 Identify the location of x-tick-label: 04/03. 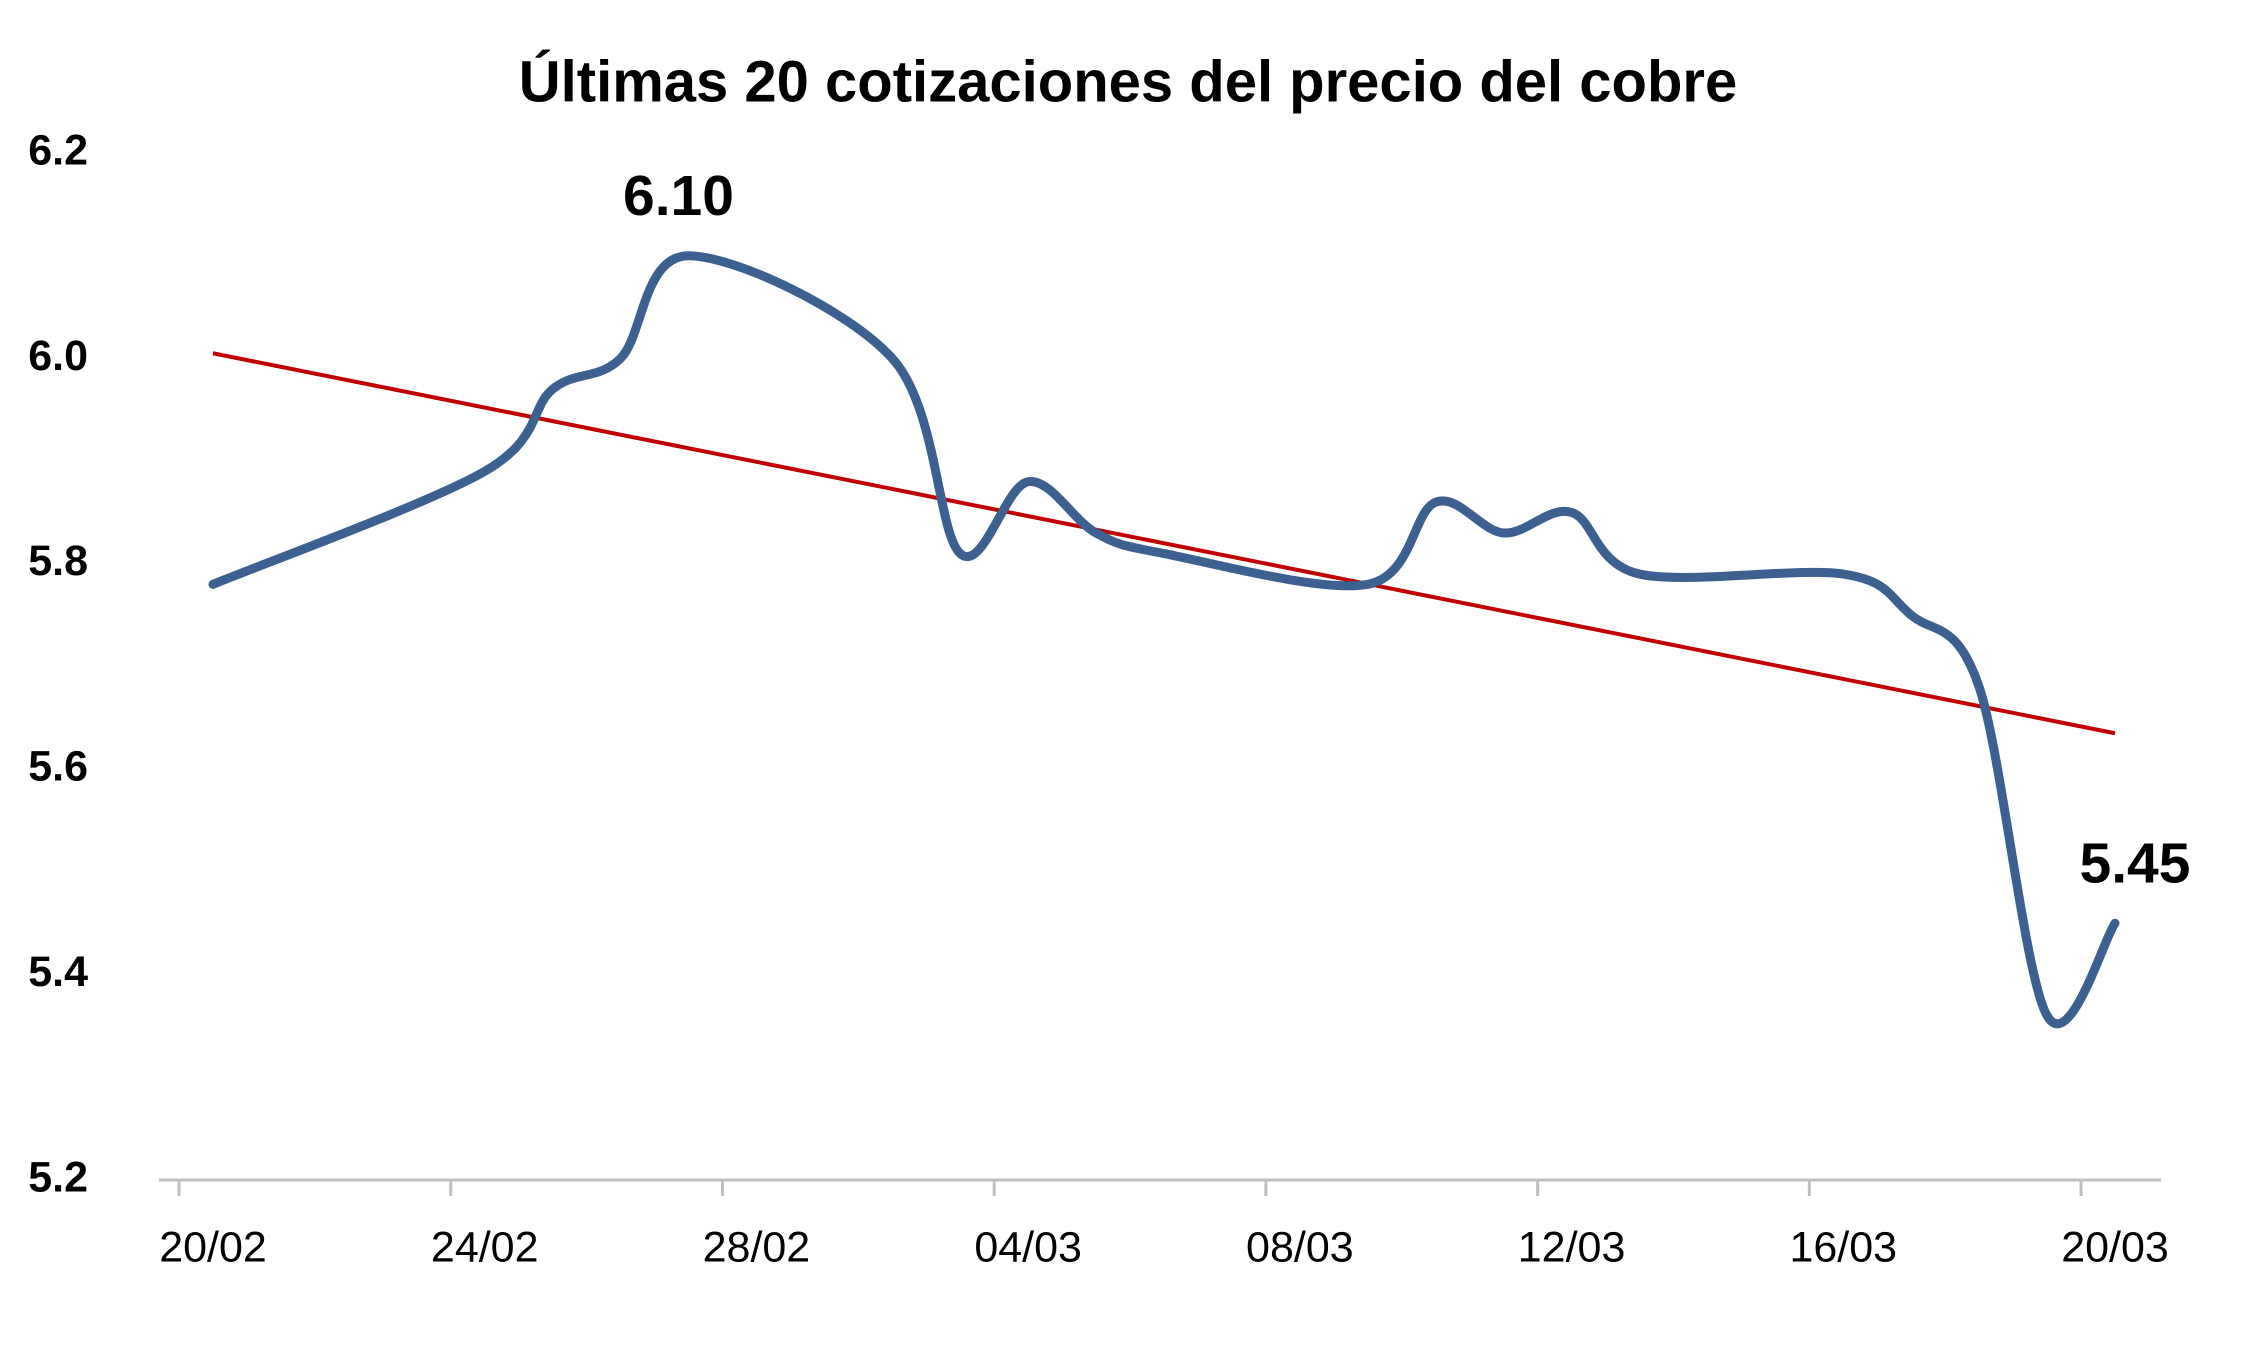
(1028, 1247).